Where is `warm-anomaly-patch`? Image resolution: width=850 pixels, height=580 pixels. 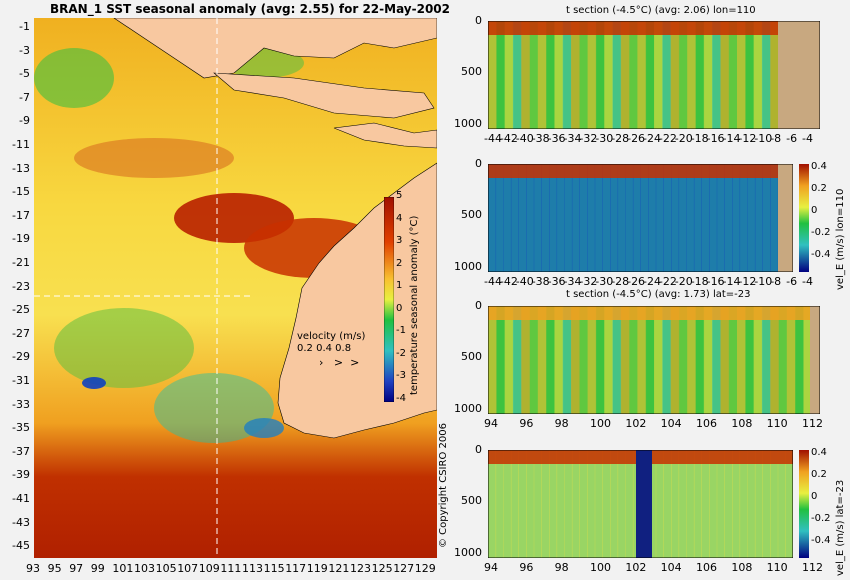 warm-anomaly-patch is located at coordinates (154, 158).